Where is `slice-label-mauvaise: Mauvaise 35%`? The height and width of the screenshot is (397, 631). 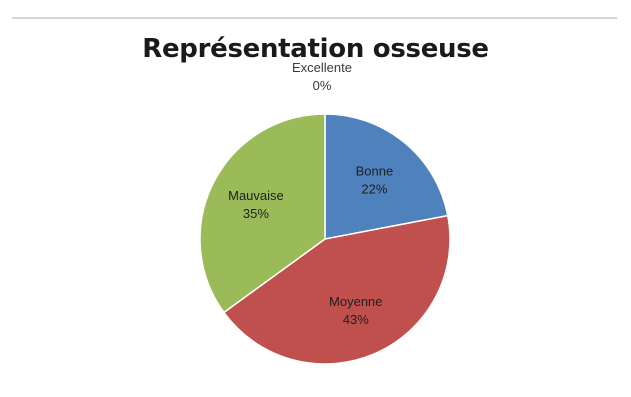
slice-label-mauvaise: Mauvaise 35% is located at coordinates (256, 204).